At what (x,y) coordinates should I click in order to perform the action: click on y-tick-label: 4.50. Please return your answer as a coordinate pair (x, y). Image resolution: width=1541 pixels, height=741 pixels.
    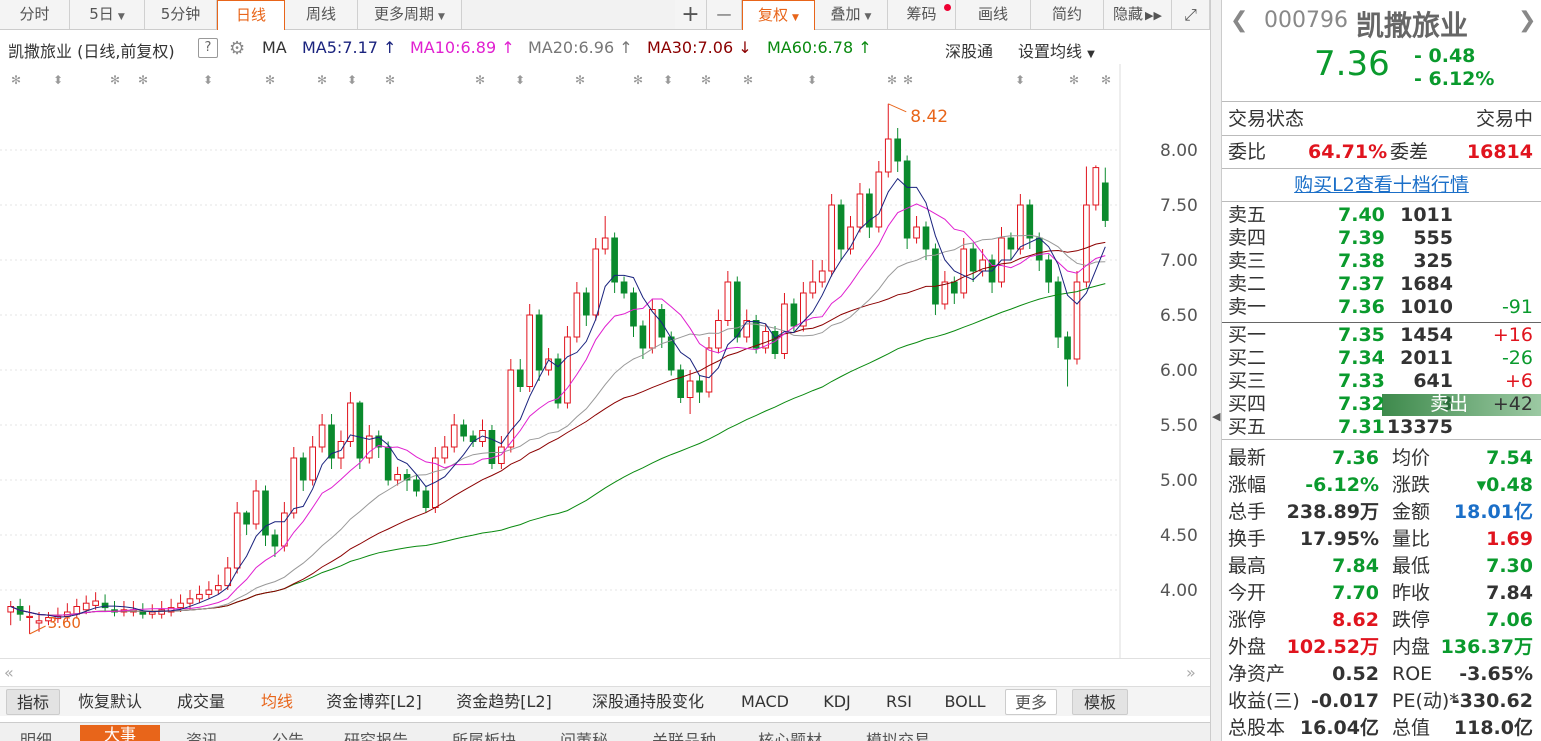
    Looking at the image, I should click on (1179, 536).